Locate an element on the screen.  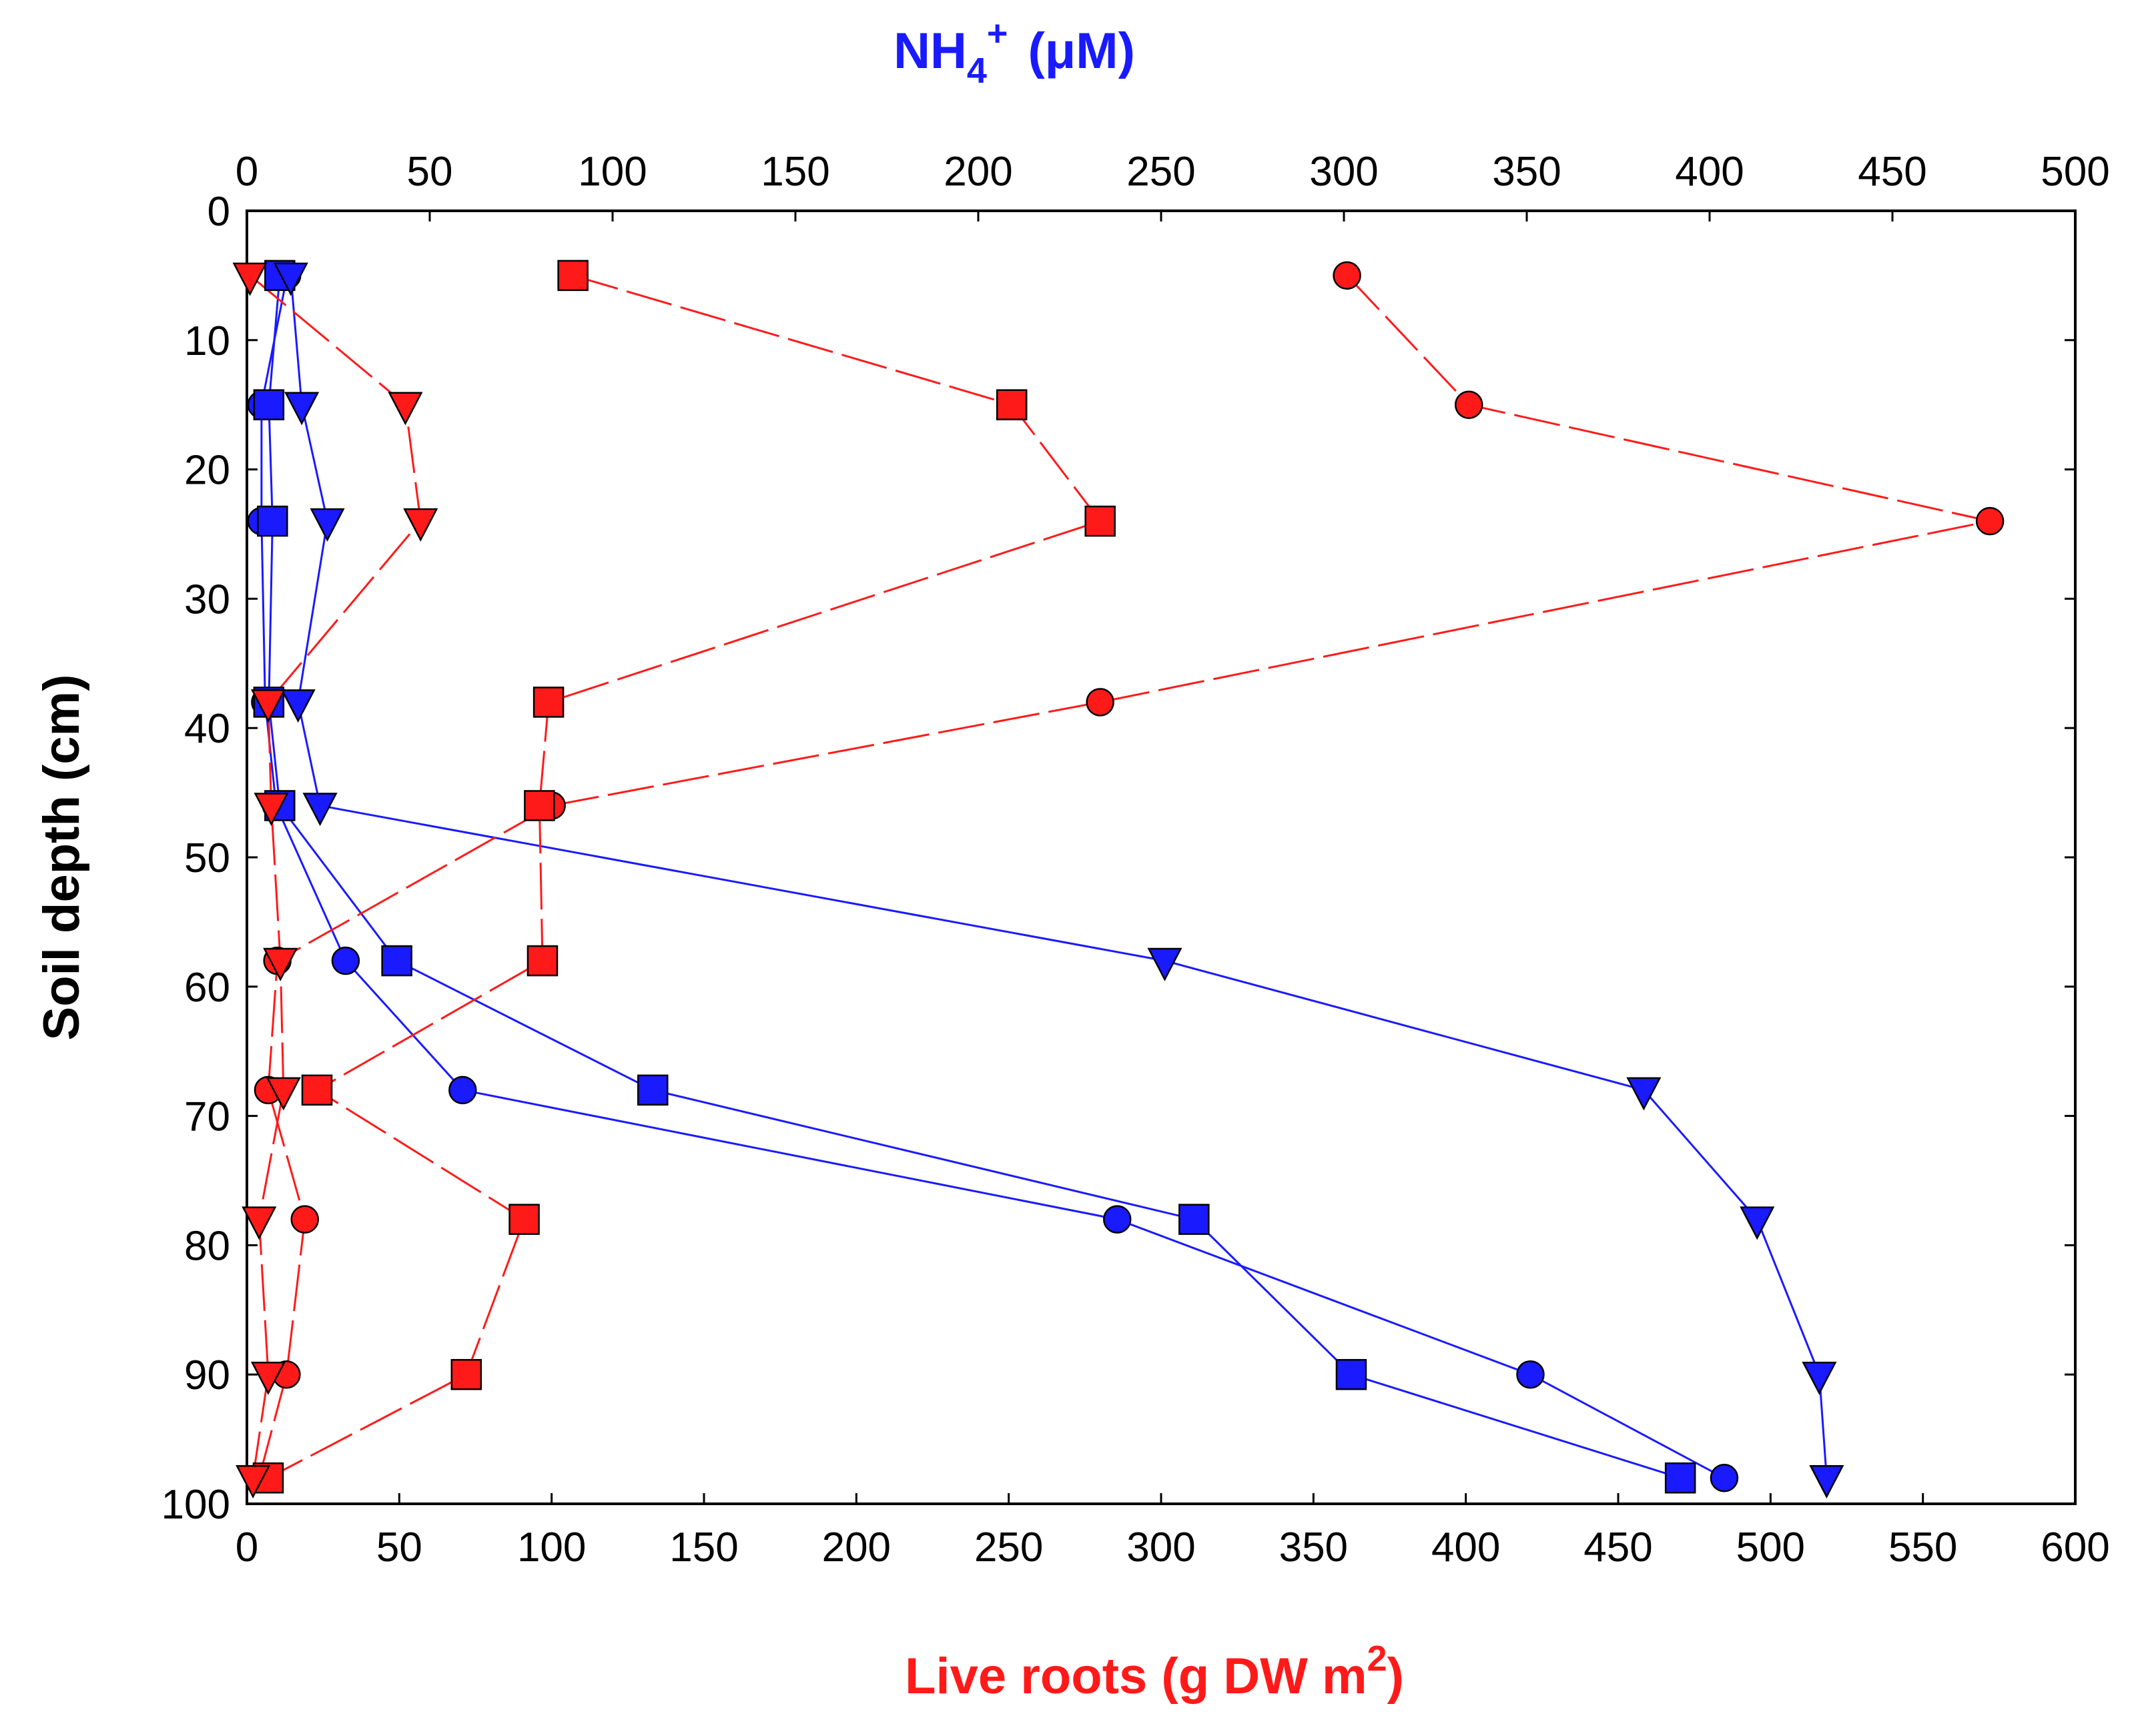
bottom-axis-tick-label: 0 is located at coordinates (247, 1548).